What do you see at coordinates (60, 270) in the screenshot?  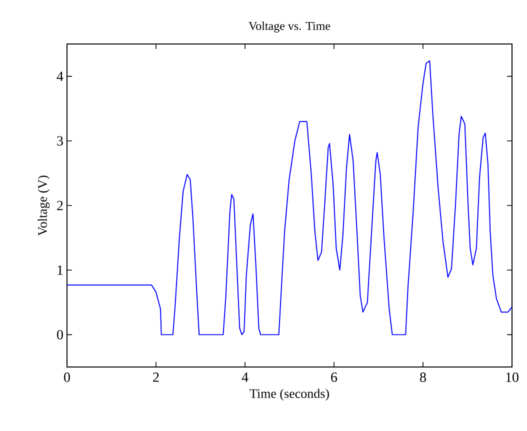 I see `y-tick-label: 1` at bounding box center [60, 270].